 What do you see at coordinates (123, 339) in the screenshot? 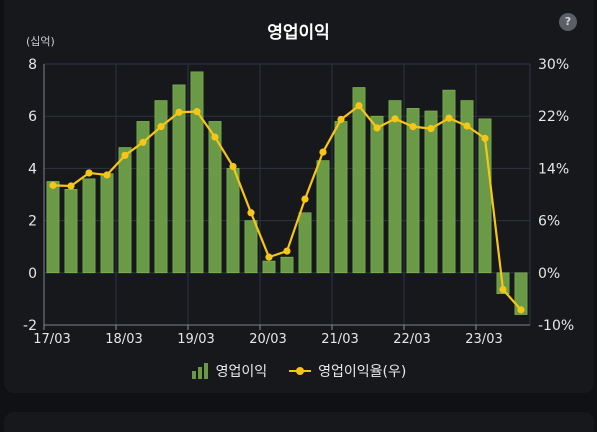
I see `x-tick-label: 18/03` at bounding box center [123, 339].